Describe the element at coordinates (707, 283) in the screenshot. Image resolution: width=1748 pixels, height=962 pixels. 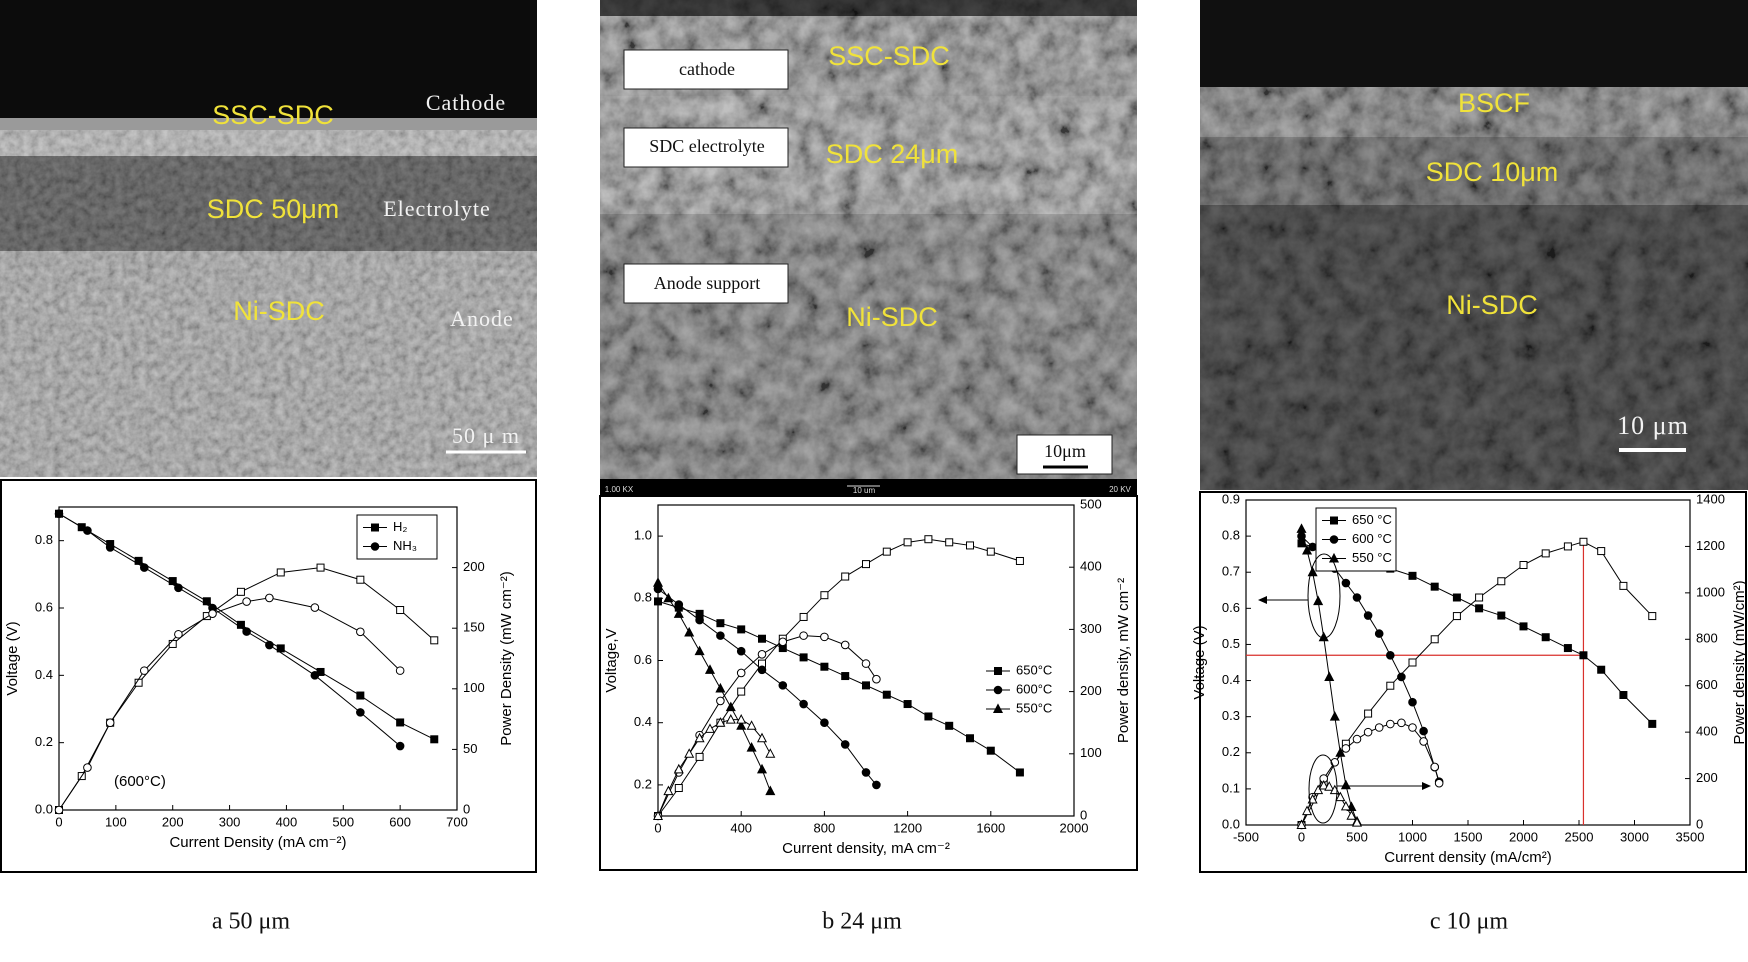
I see `box-label: Anode support` at that location.